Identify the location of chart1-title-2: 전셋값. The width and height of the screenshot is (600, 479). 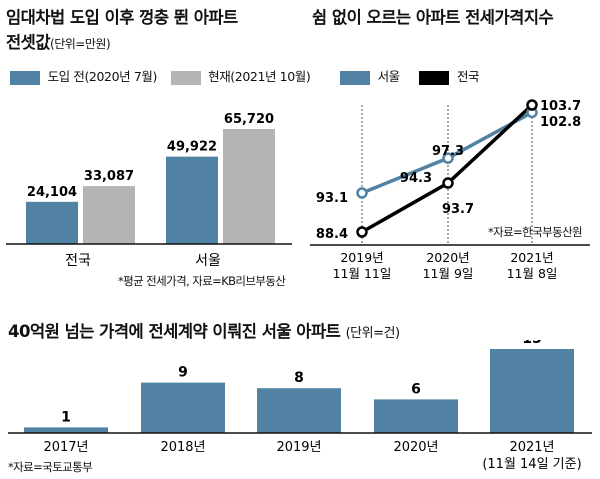
(28, 42).